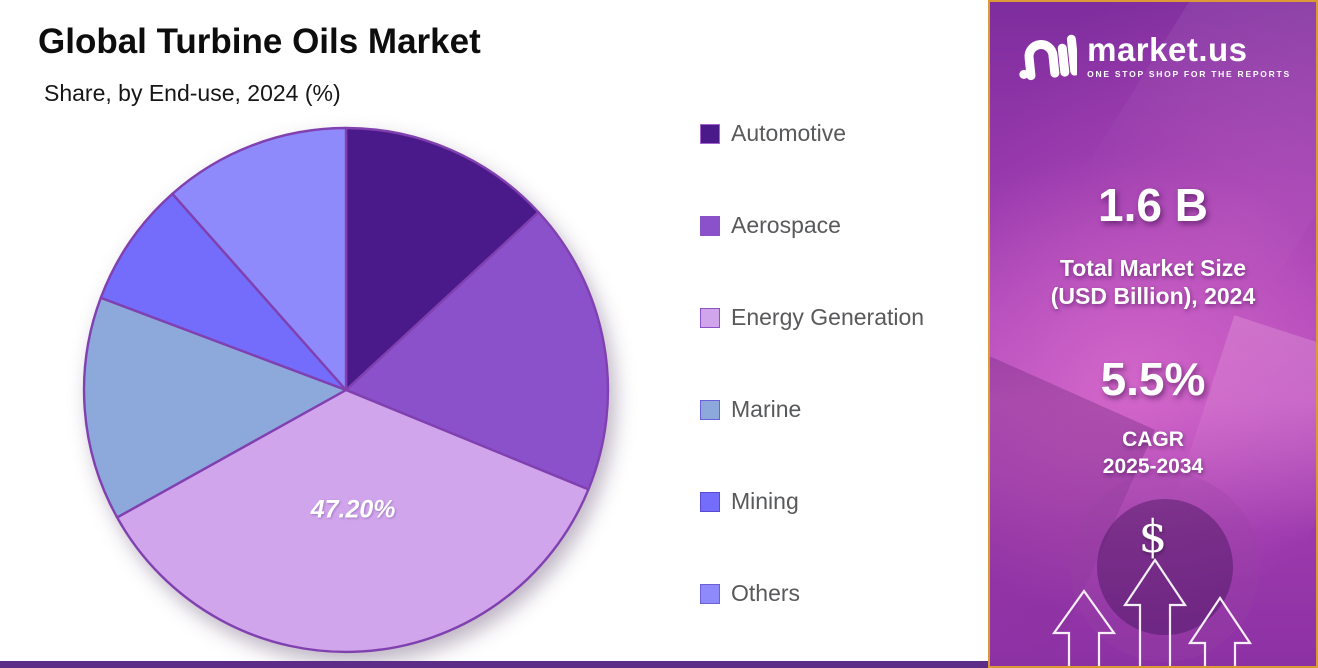 Image resolution: width=1318 pixels, height=668 pixels. Describe the element at coordinates (353, 509) in the screenshot. I see `pie-slice-value-label: 47.20%` at that location.